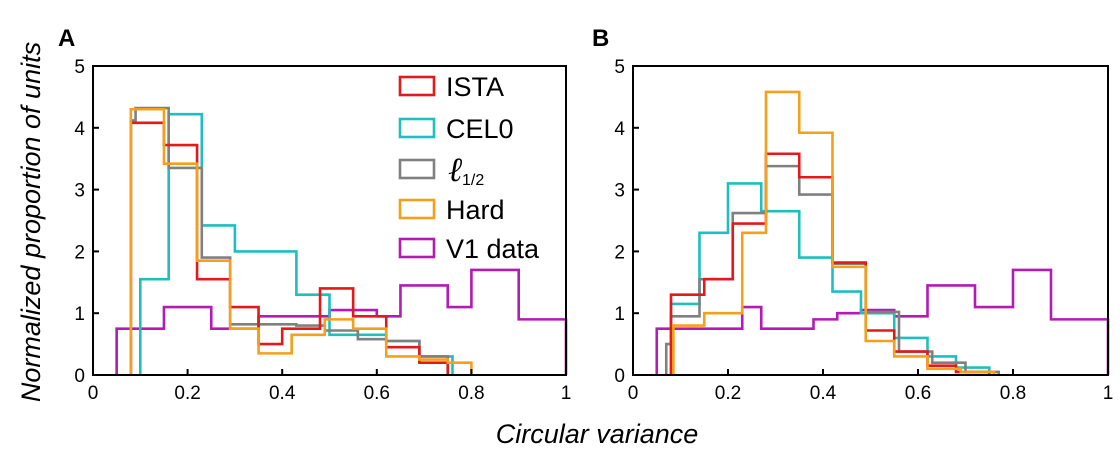 The image size is (1120, 452). What do you see at coordinates (600, 38) in the screenshot?
I see `panel-label-b: B` at bounding box center [600, 38].